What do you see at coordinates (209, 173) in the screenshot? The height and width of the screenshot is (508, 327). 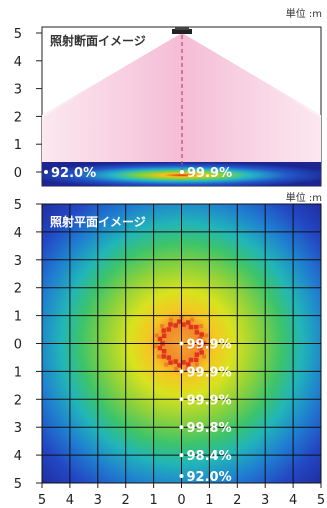 I see `section-reading-center: 99.9%` at bounding box center [209, 173].